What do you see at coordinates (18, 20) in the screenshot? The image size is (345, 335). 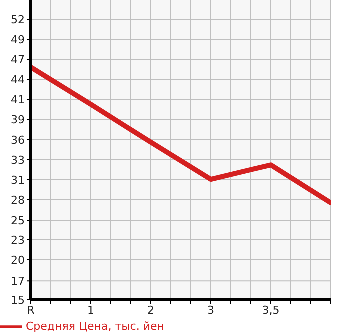 I see `y-tick-label: 52` at bounding box center [18, 20].